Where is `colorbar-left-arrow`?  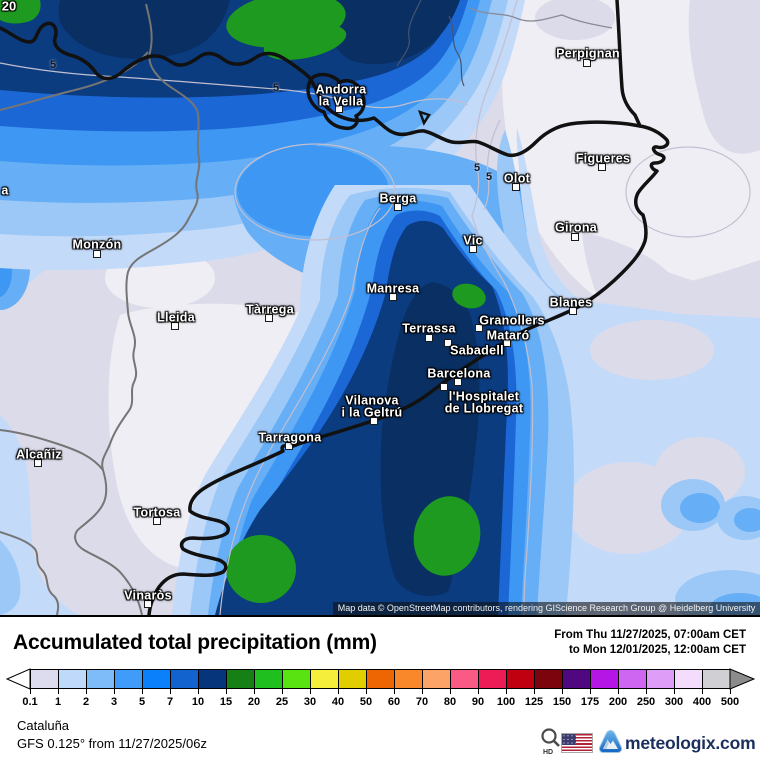 colorbar-left-arrow is located at coordinates (18, 679).